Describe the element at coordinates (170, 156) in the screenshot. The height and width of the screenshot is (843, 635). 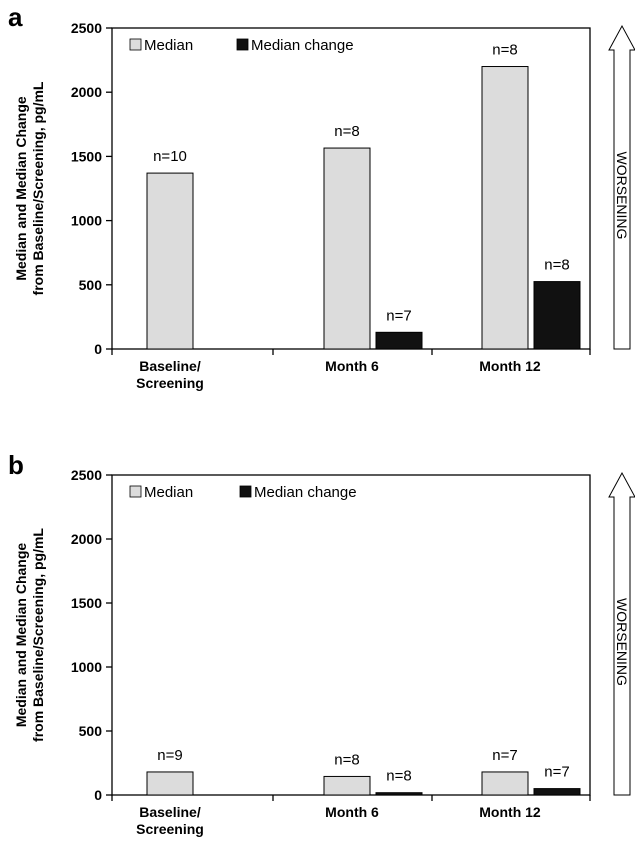
I see `data-label: n=10` at that location.